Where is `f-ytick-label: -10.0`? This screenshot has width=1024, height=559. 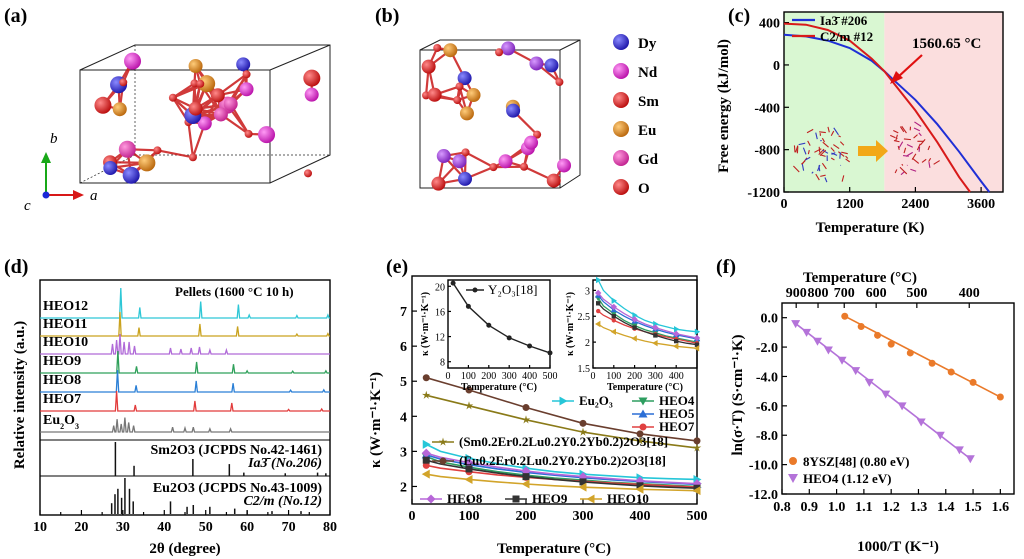 f-ytick-label: -10.0 is located at coordinates (763, 466).